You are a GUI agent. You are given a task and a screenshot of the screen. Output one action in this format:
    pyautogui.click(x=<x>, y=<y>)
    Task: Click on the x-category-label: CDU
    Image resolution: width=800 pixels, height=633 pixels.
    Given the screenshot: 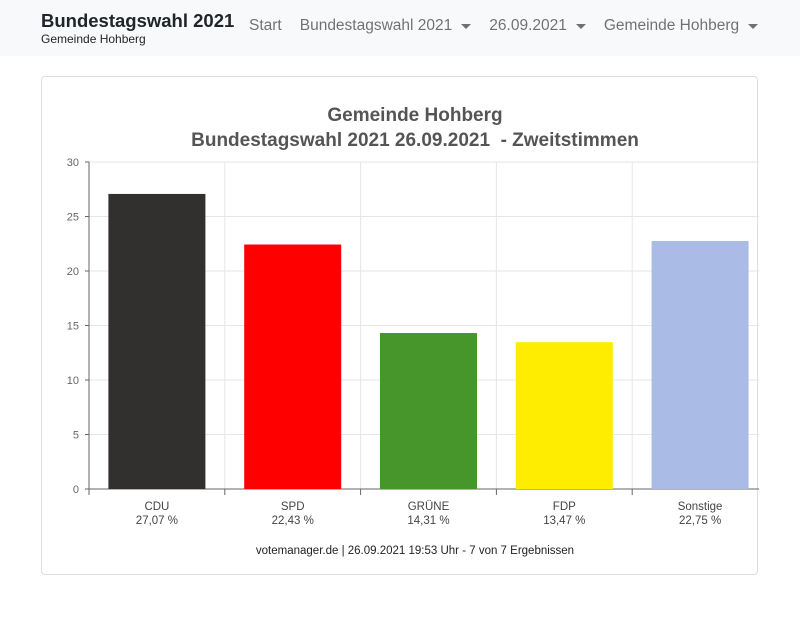 What is the action you would take?
    pyautogui.click(x=156, y=507)
    